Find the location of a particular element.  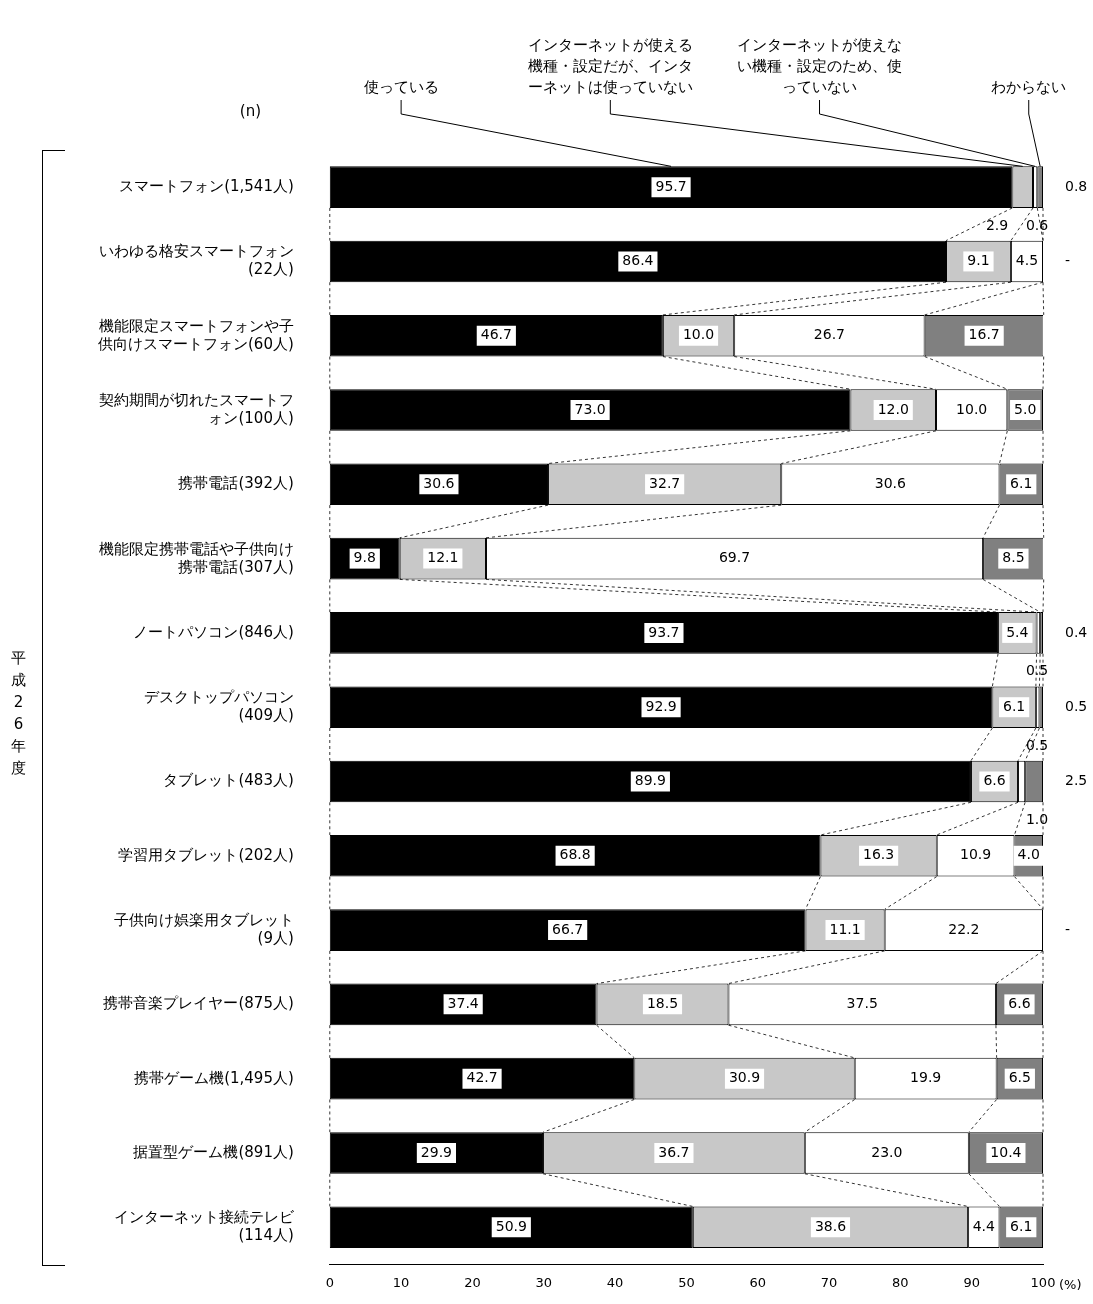

data-label: 9.8 is located at coordinates (364, 557).